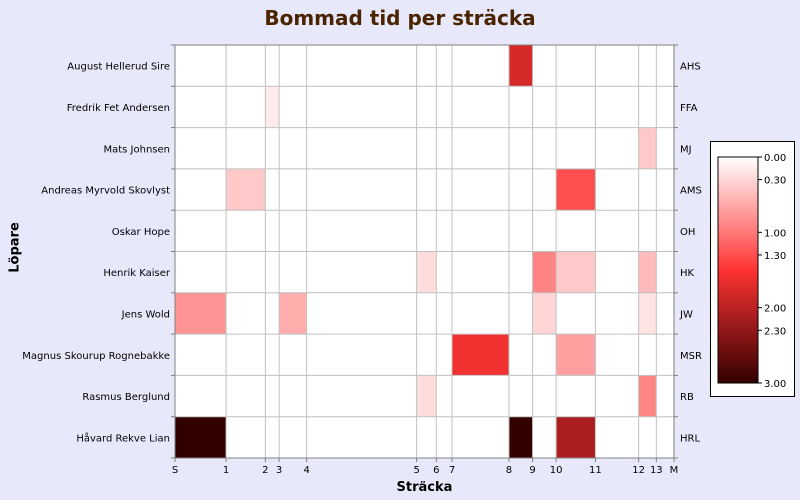  I want to click on legend-tick-label: 2.30, so click(775, 331).